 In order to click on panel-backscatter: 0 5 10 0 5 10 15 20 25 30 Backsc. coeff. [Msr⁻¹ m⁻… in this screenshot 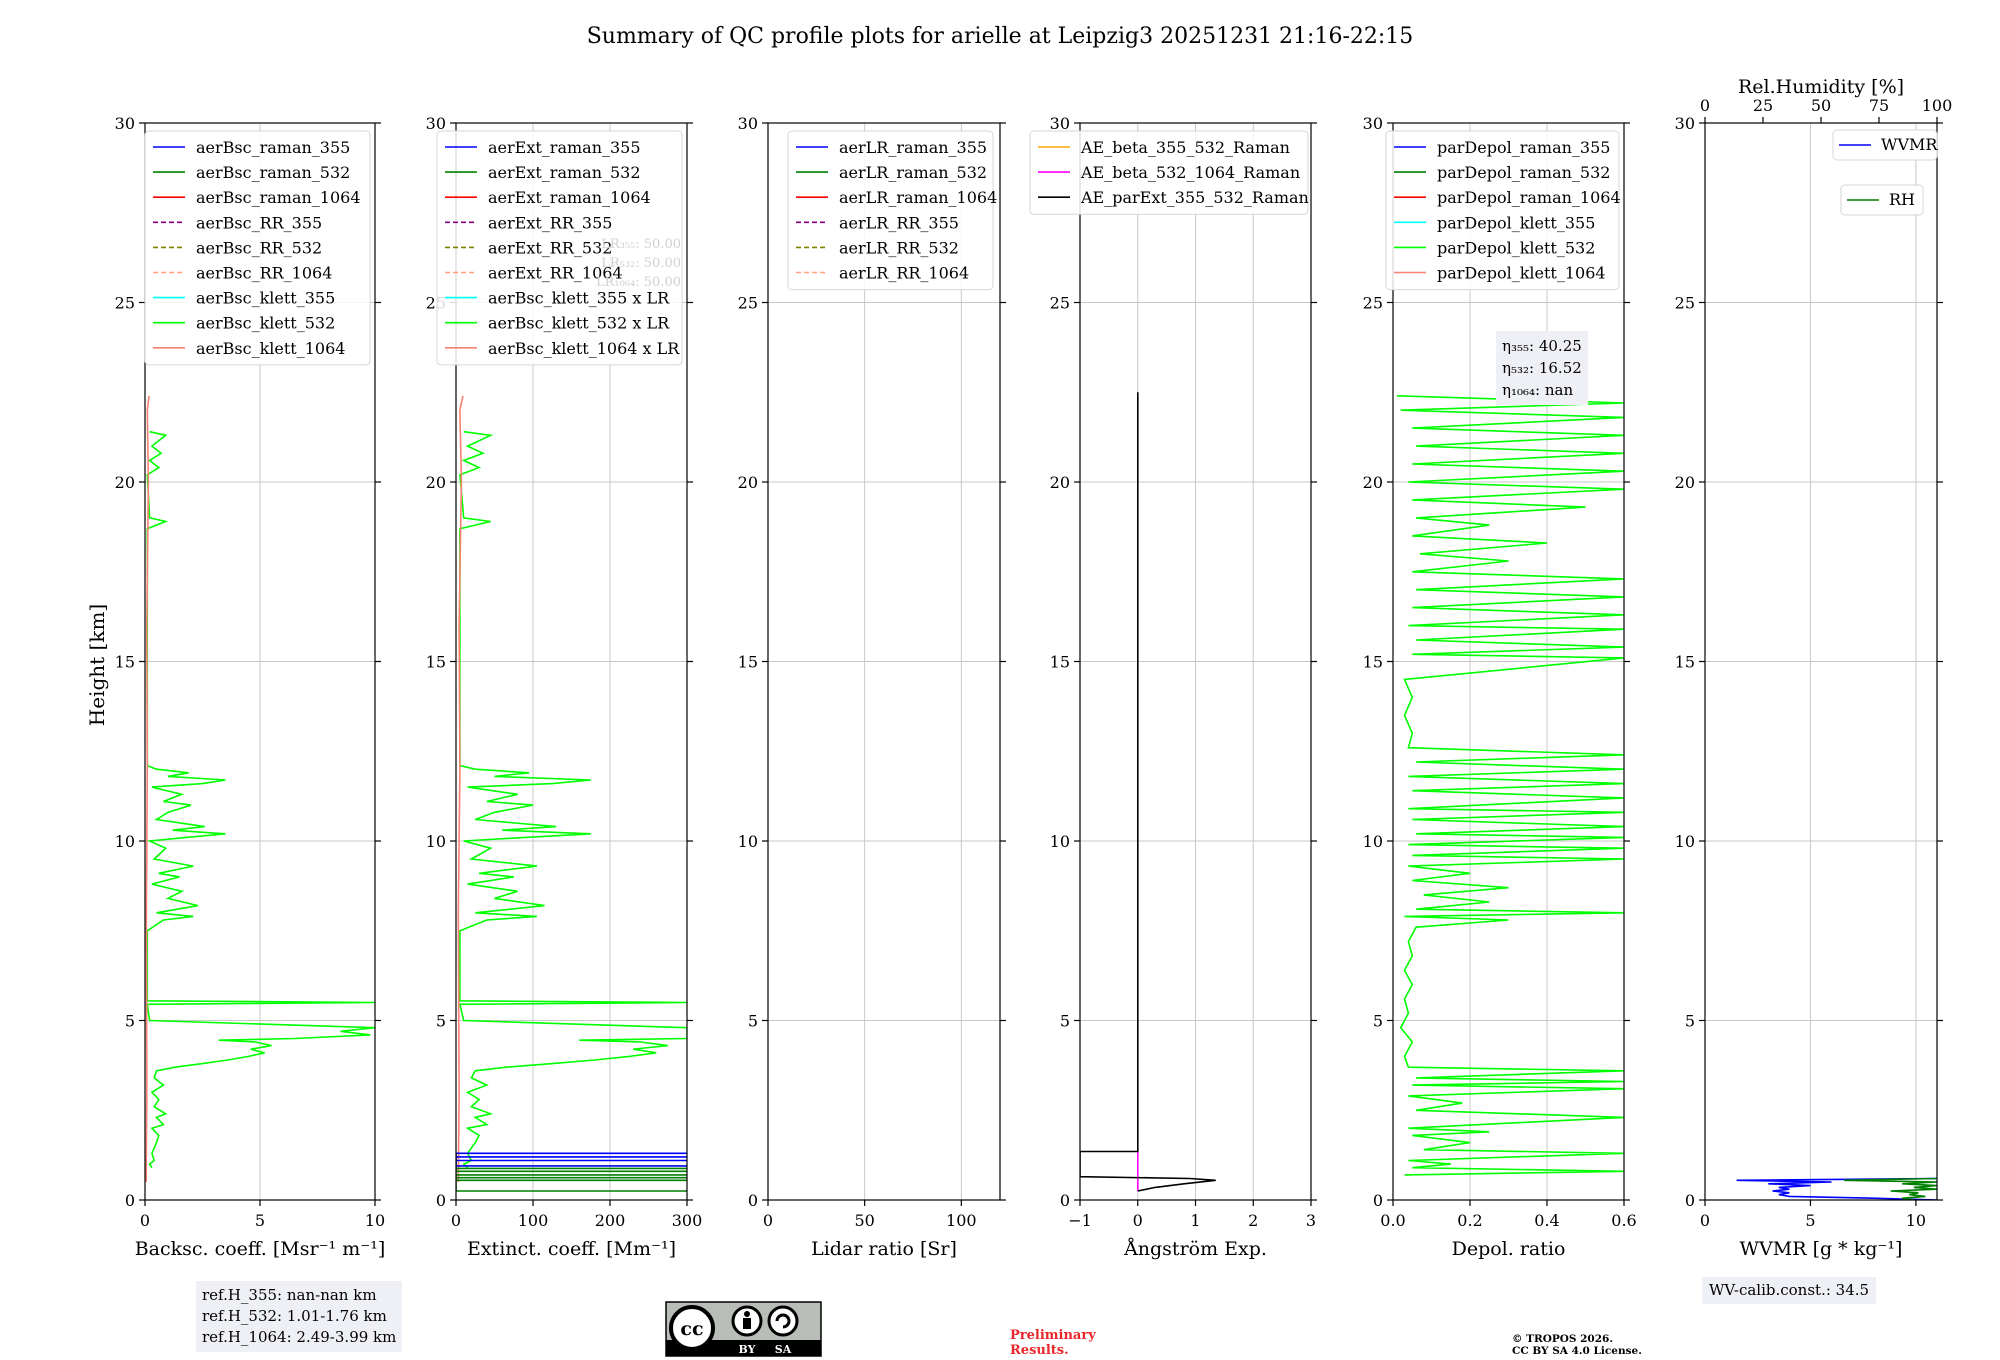, I will do `click(250, 687)`.